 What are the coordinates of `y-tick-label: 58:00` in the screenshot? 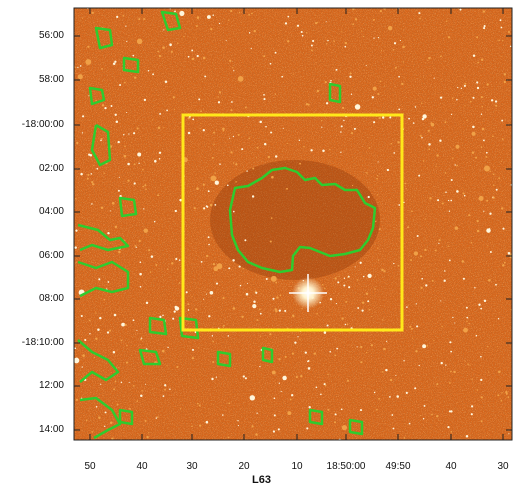 It's located at (51, 79).